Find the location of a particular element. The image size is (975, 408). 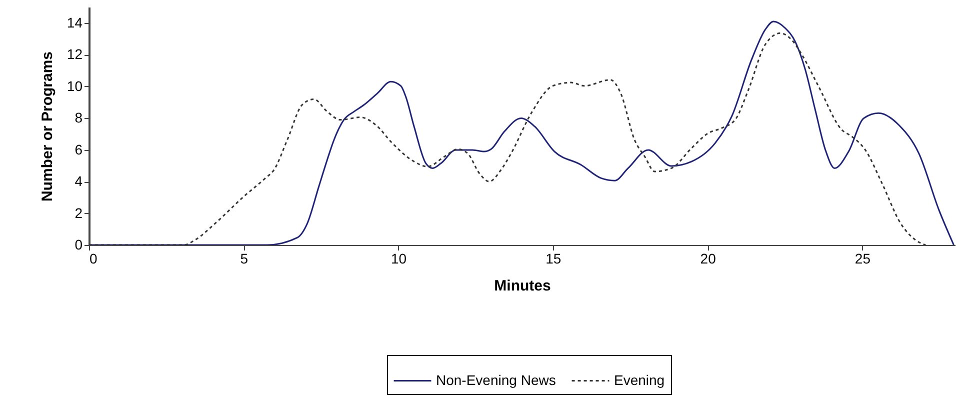

y-tick-label: 14 is located at coordinates (74, 22).